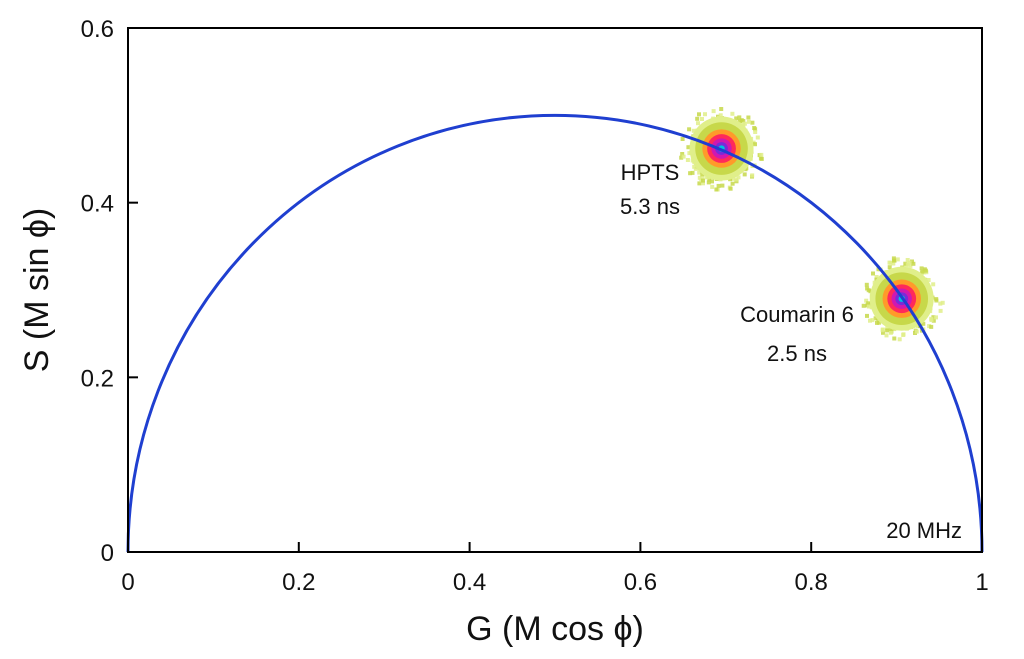 This screenshot has width=1024, height=659. What do you see at coordinates (981, 582) in the screenshot?
I see `x-tick-label: 1` at bounding box center [981, 582].